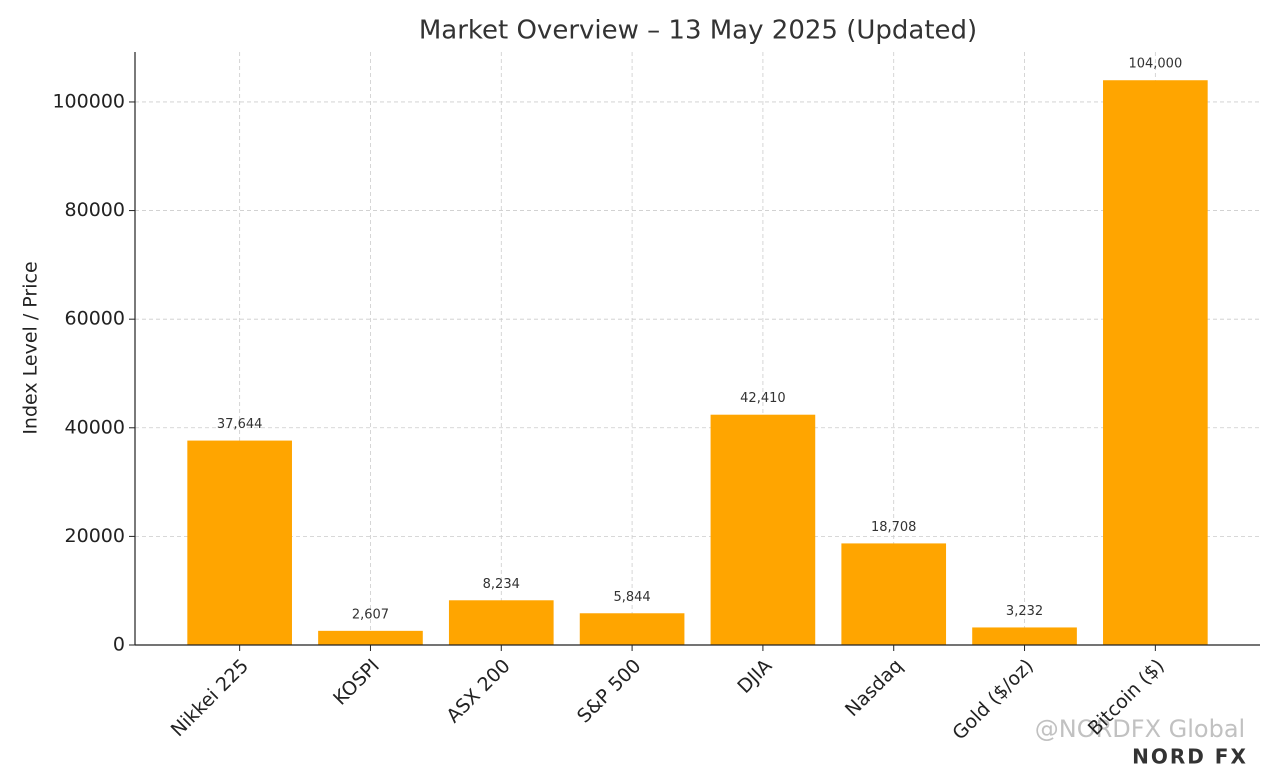 Image resolution: width=1280 pixels, height=768 pixels. Describe the element at coordinates (31, 347) in the screenshot. I see `y-axis-label: Index Level / Price` at that location.